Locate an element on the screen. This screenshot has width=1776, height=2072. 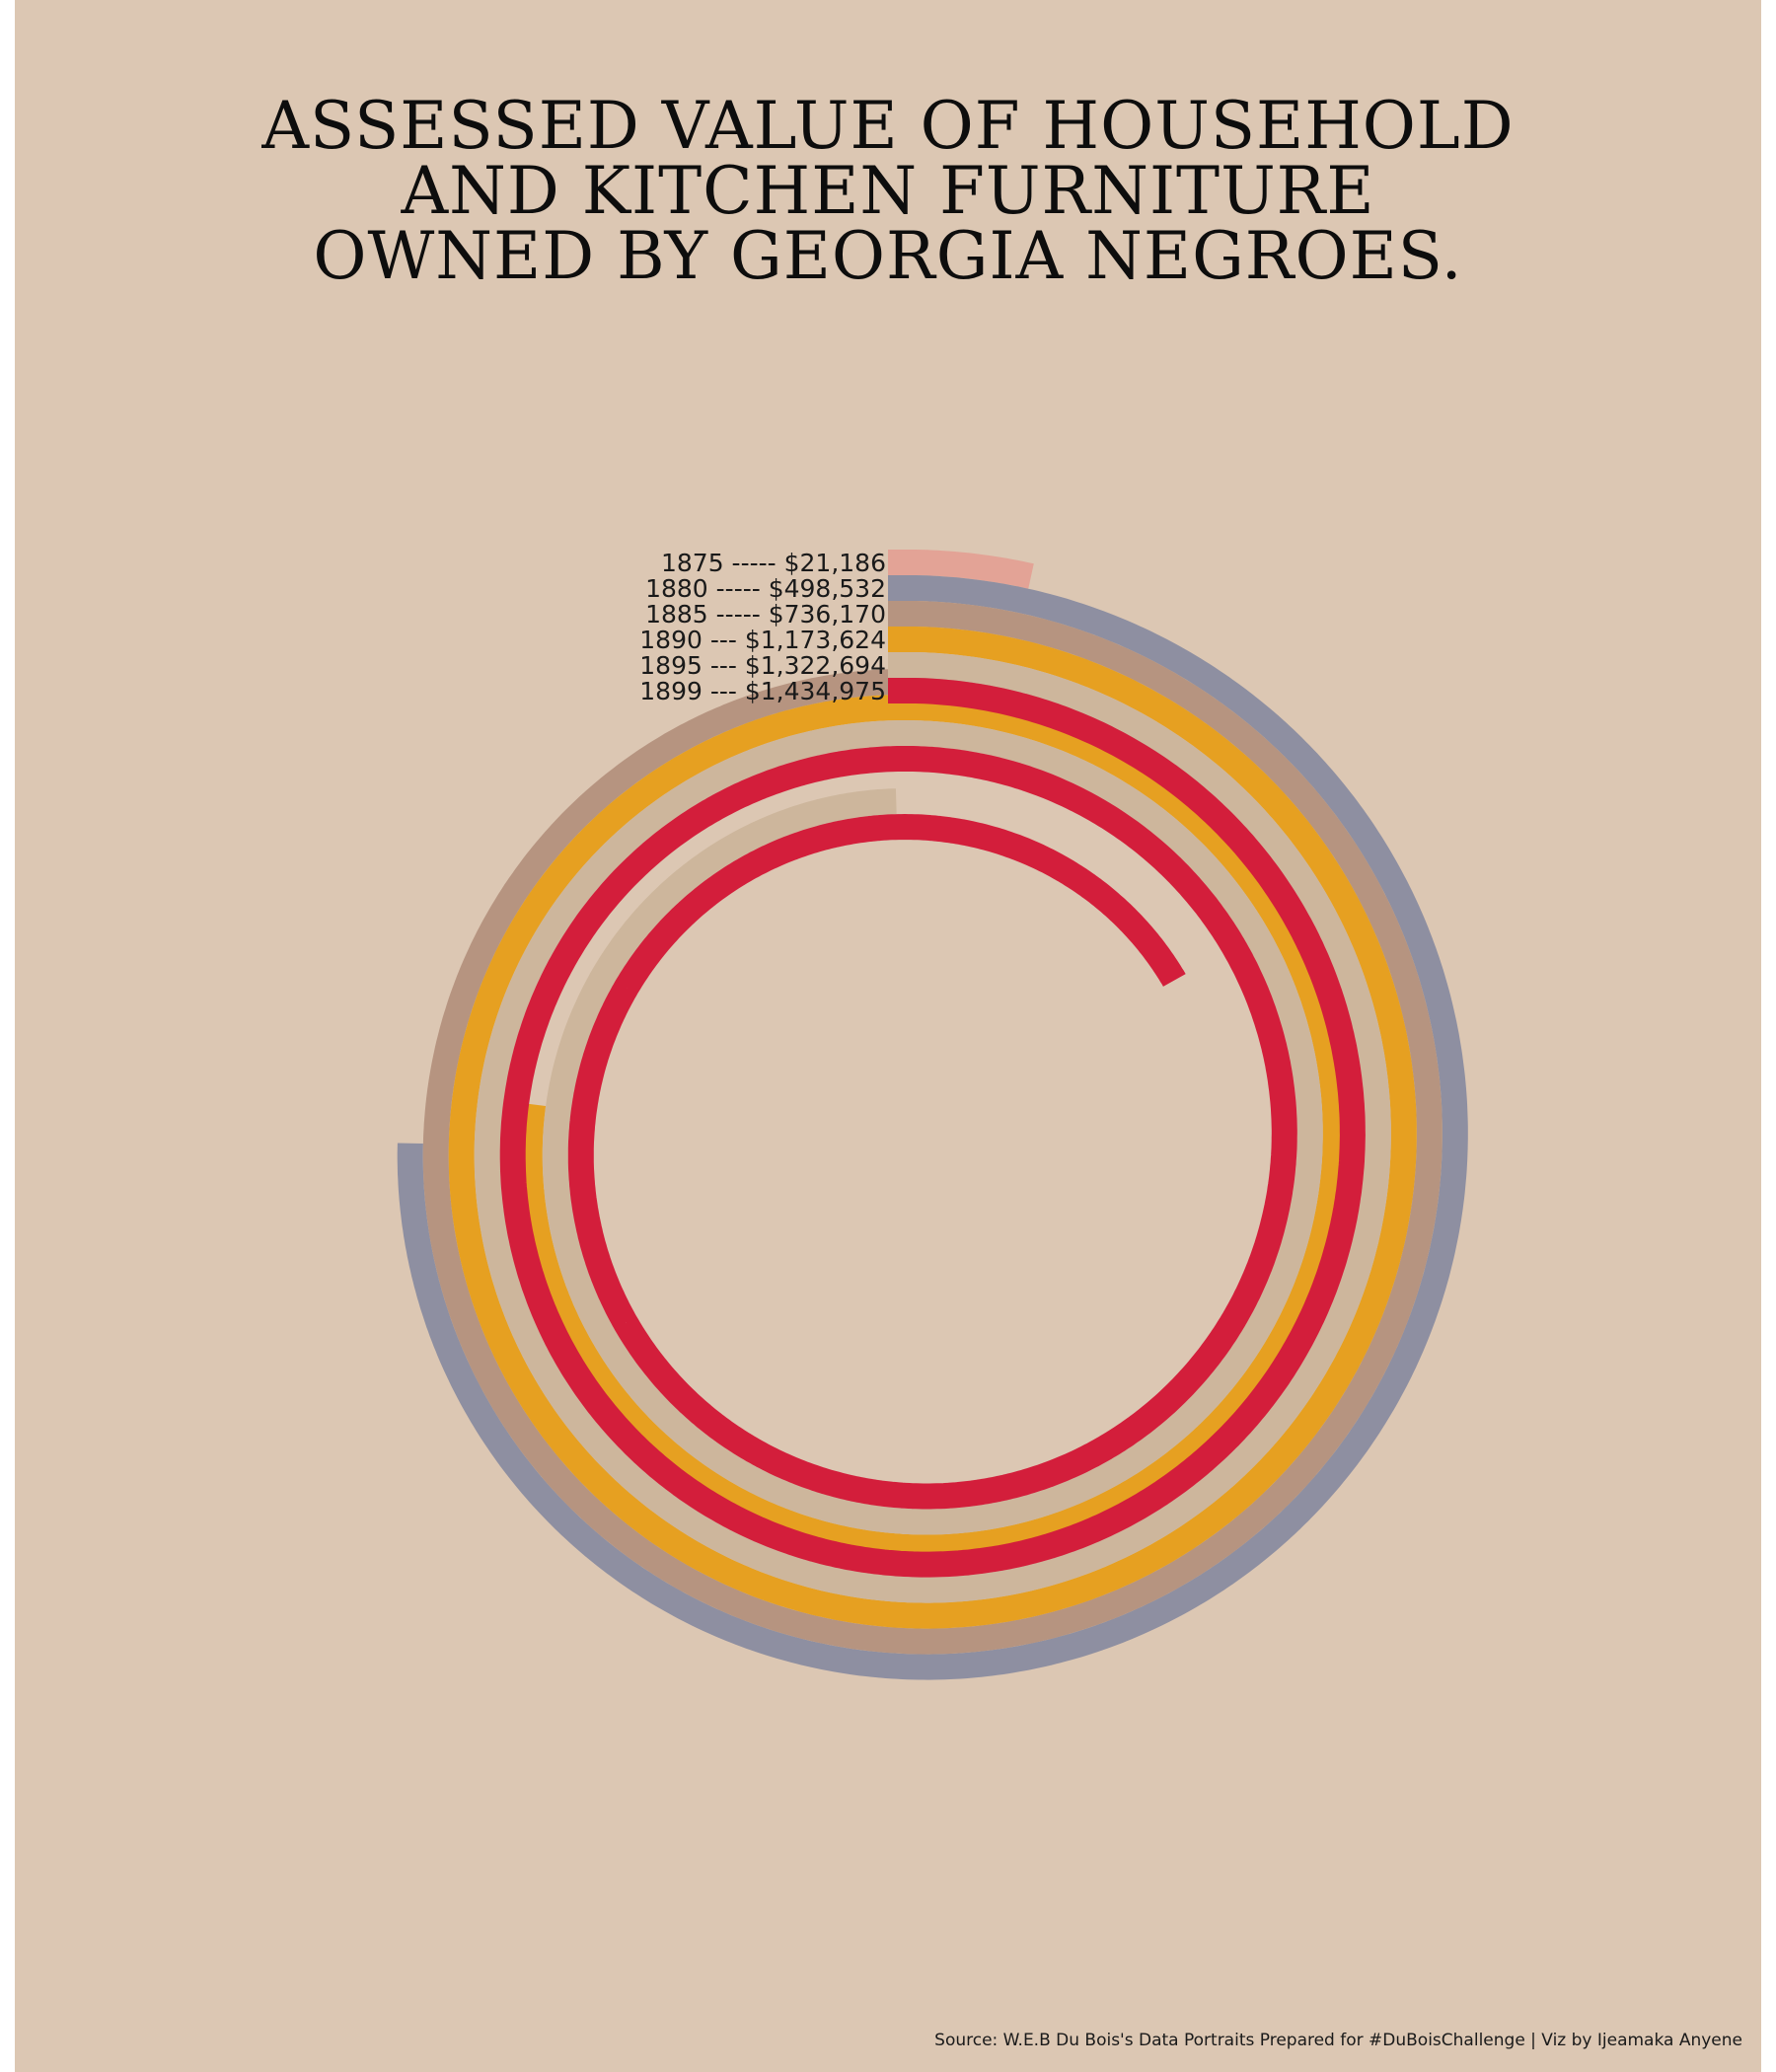
legend-label-1895: 1895 --- $1,322,694 is located at coordinates (762, 666).